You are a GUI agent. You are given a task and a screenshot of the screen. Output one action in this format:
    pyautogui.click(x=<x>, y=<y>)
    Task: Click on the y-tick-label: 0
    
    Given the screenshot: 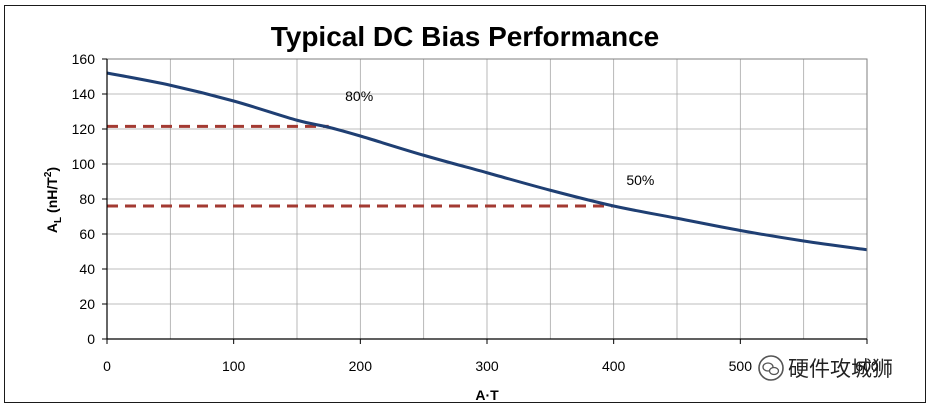 What is the action you would take?
    pyautogui.click(x=91, y=339)
    